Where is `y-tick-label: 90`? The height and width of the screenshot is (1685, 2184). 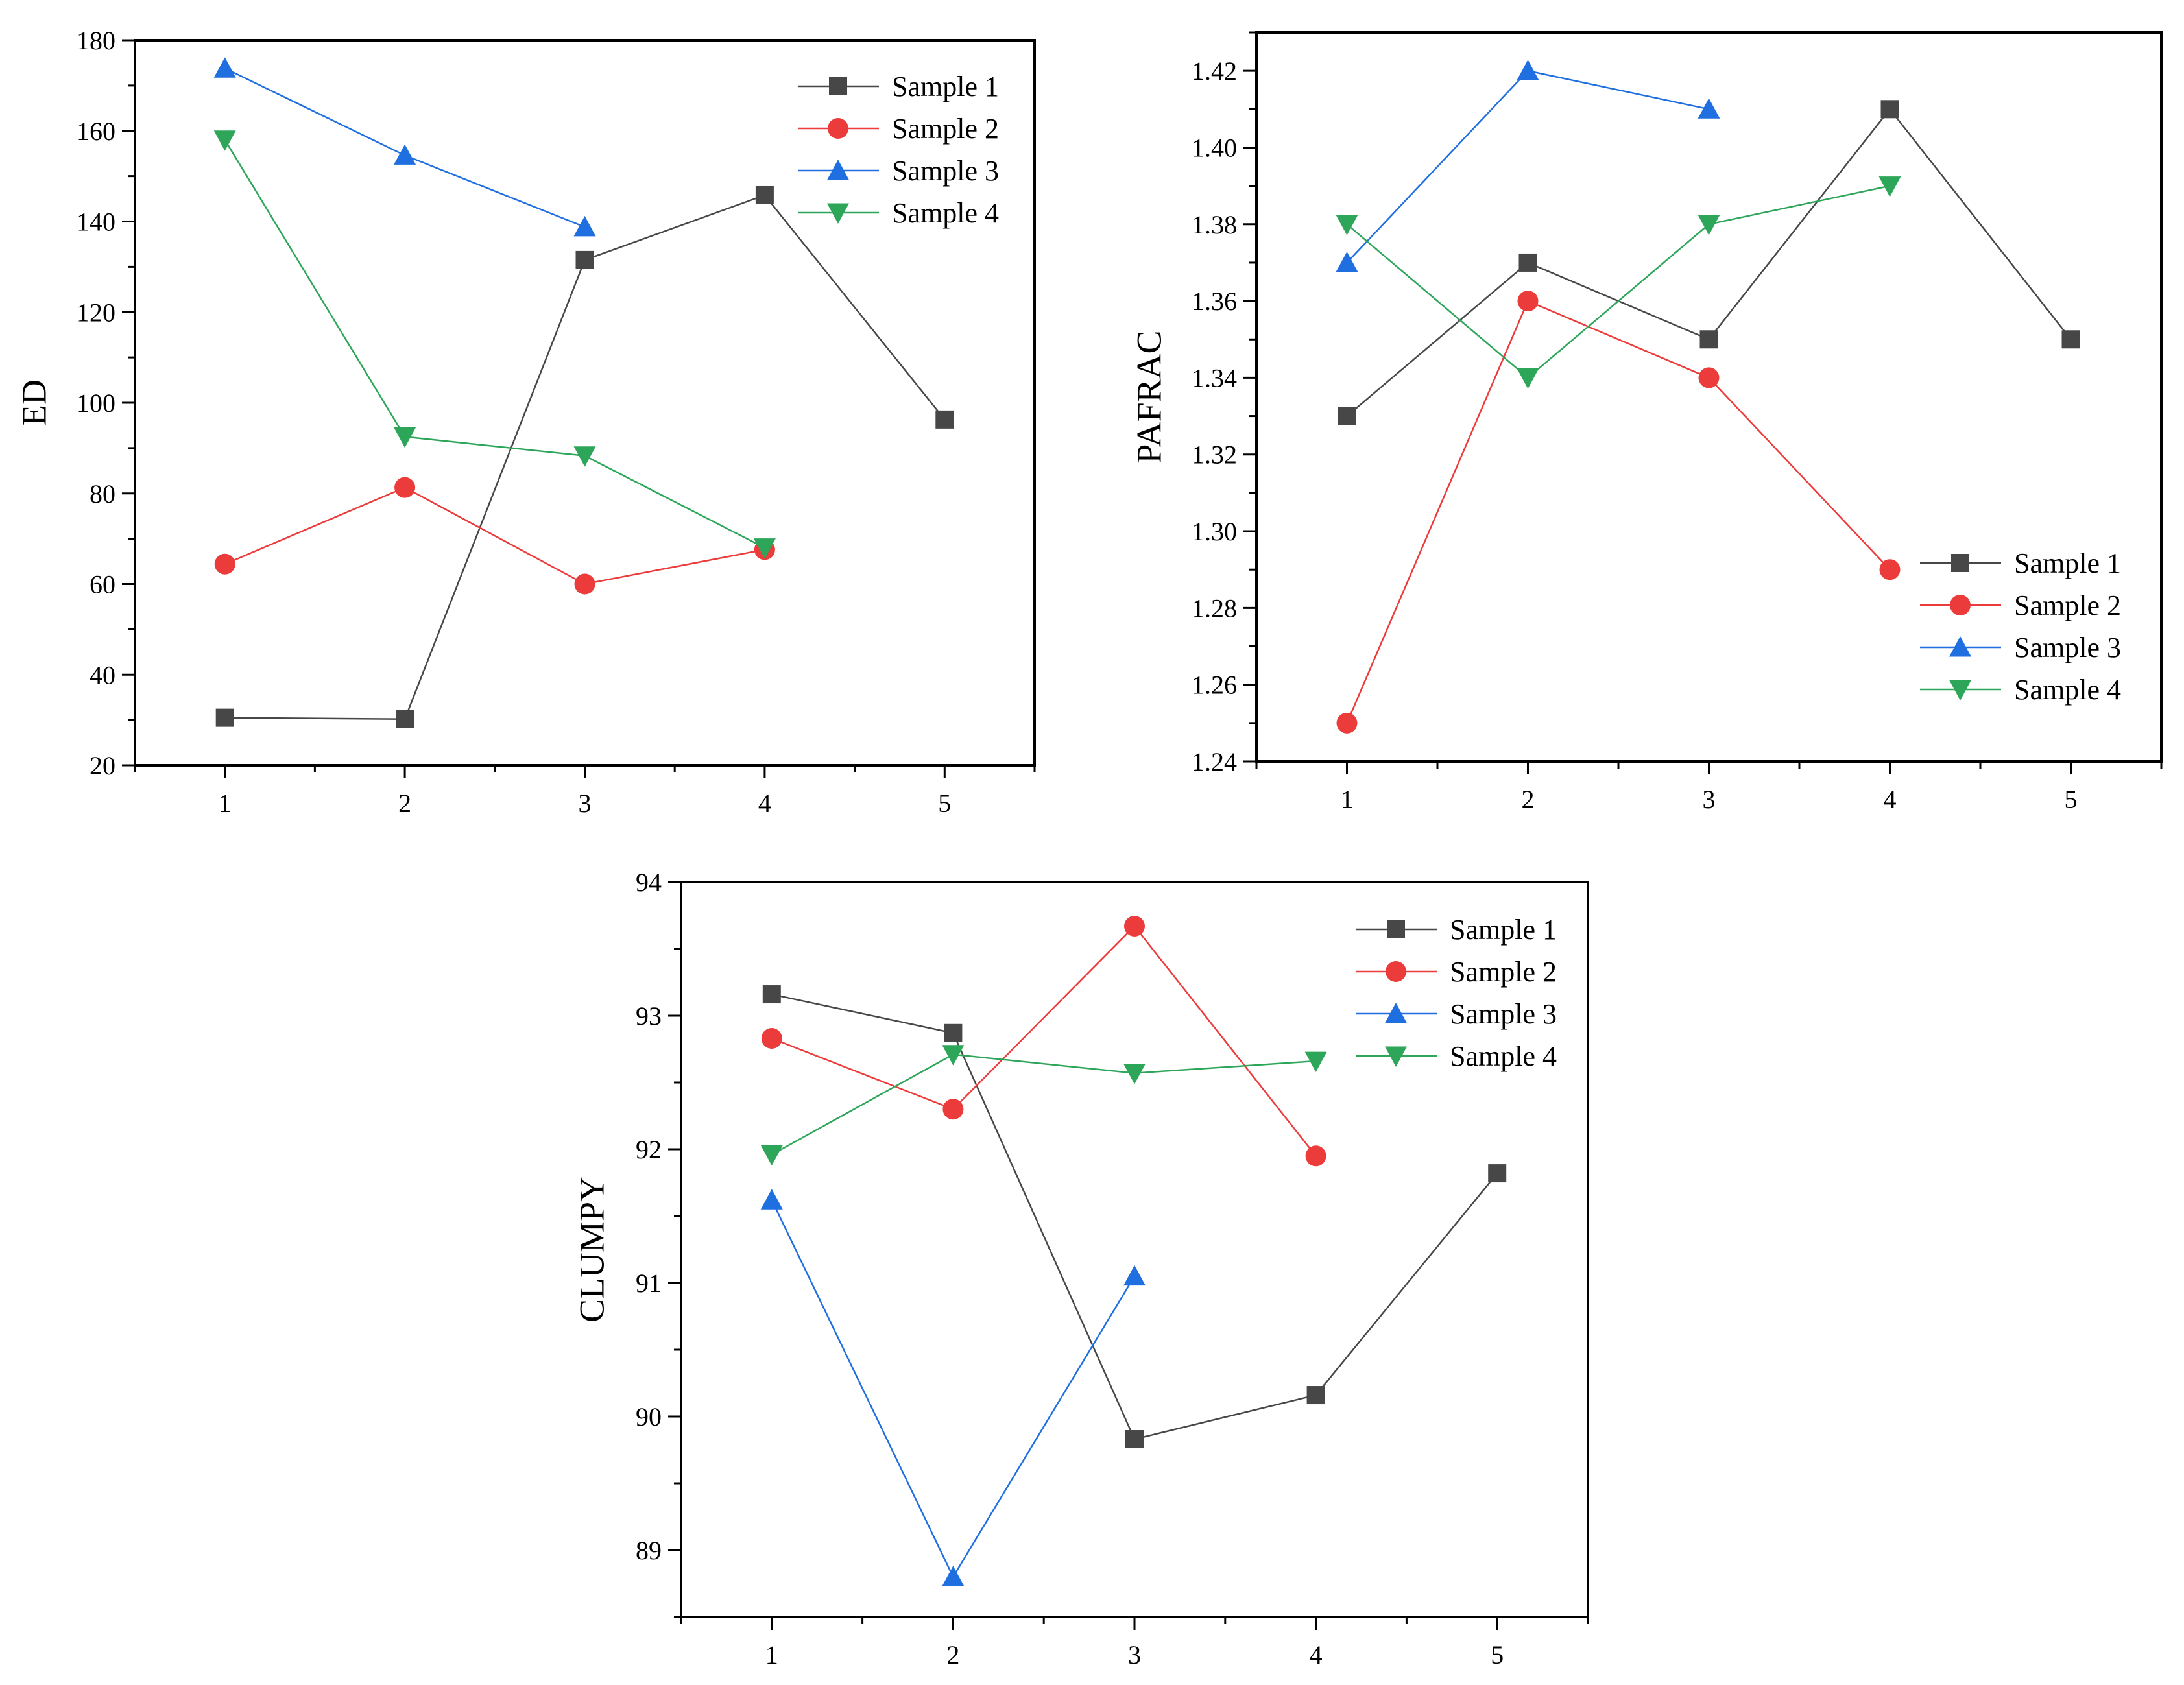 y-tick-label: 90 is located at coordinates (649, 1416).